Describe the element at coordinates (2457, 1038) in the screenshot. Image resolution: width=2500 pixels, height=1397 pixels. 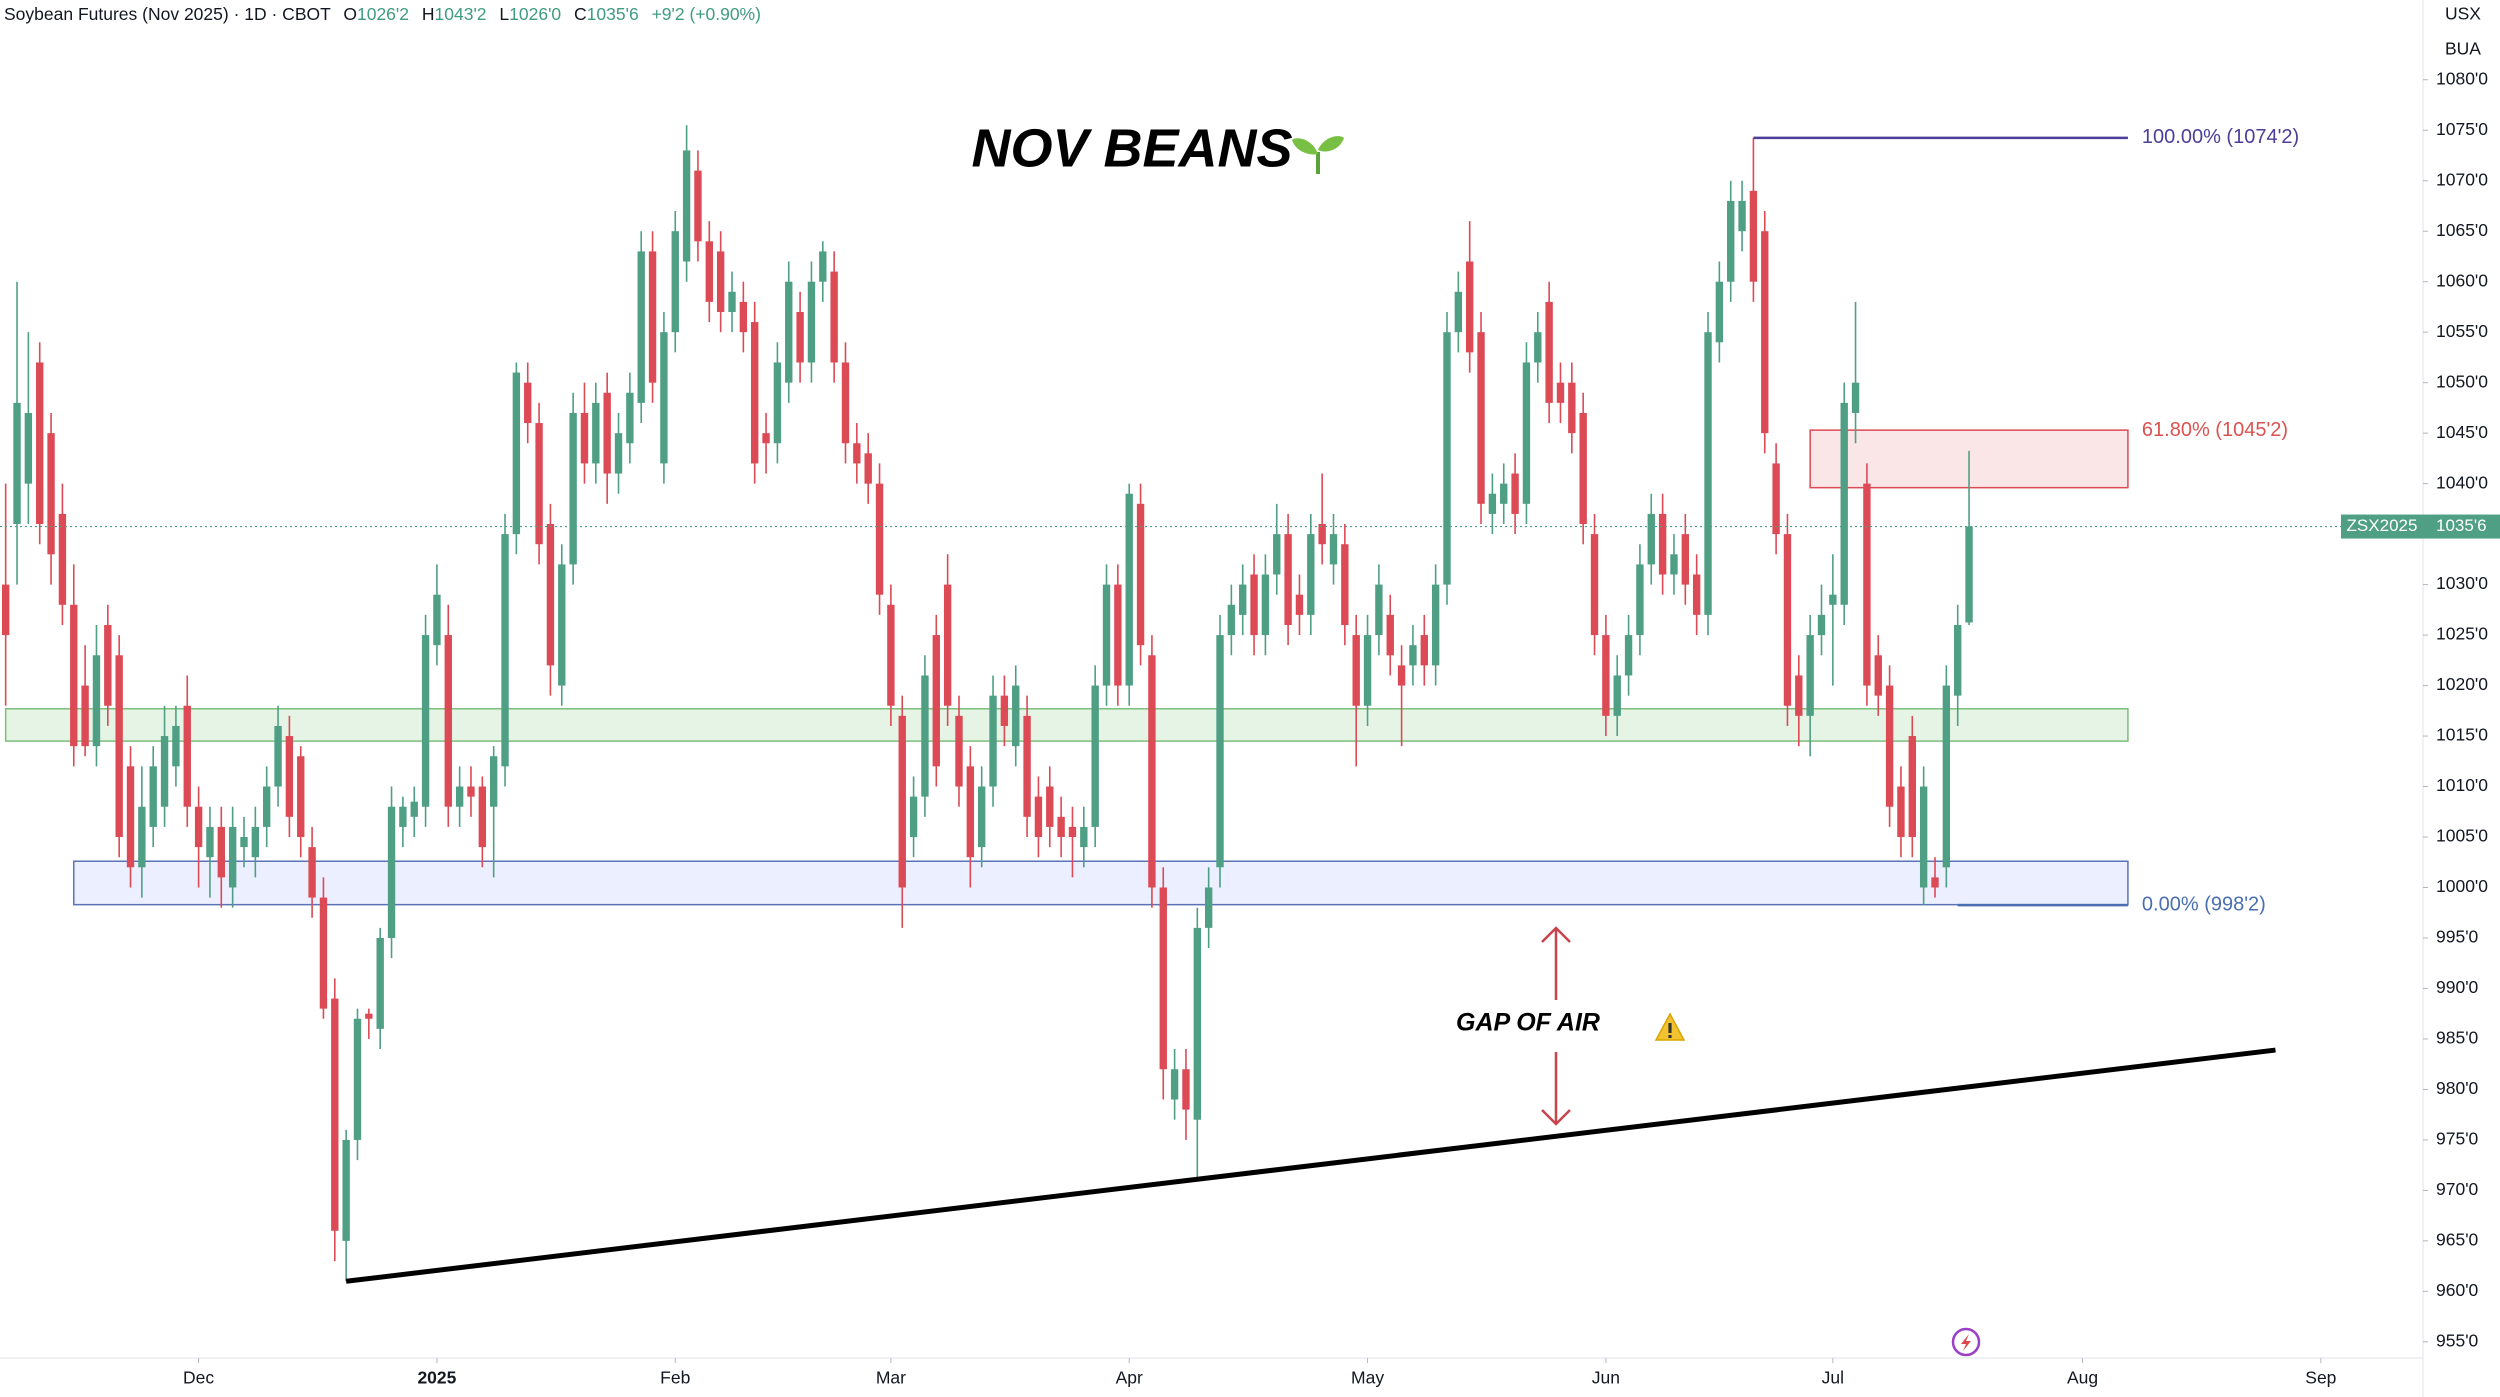
I see `y-tick-label: 985'0` at that location.